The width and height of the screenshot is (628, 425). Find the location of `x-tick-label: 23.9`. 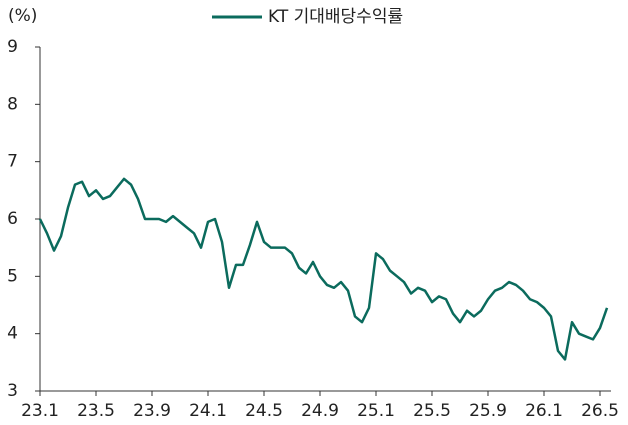

x-tick-label: 23.9 is located at coordinates (152, 411).